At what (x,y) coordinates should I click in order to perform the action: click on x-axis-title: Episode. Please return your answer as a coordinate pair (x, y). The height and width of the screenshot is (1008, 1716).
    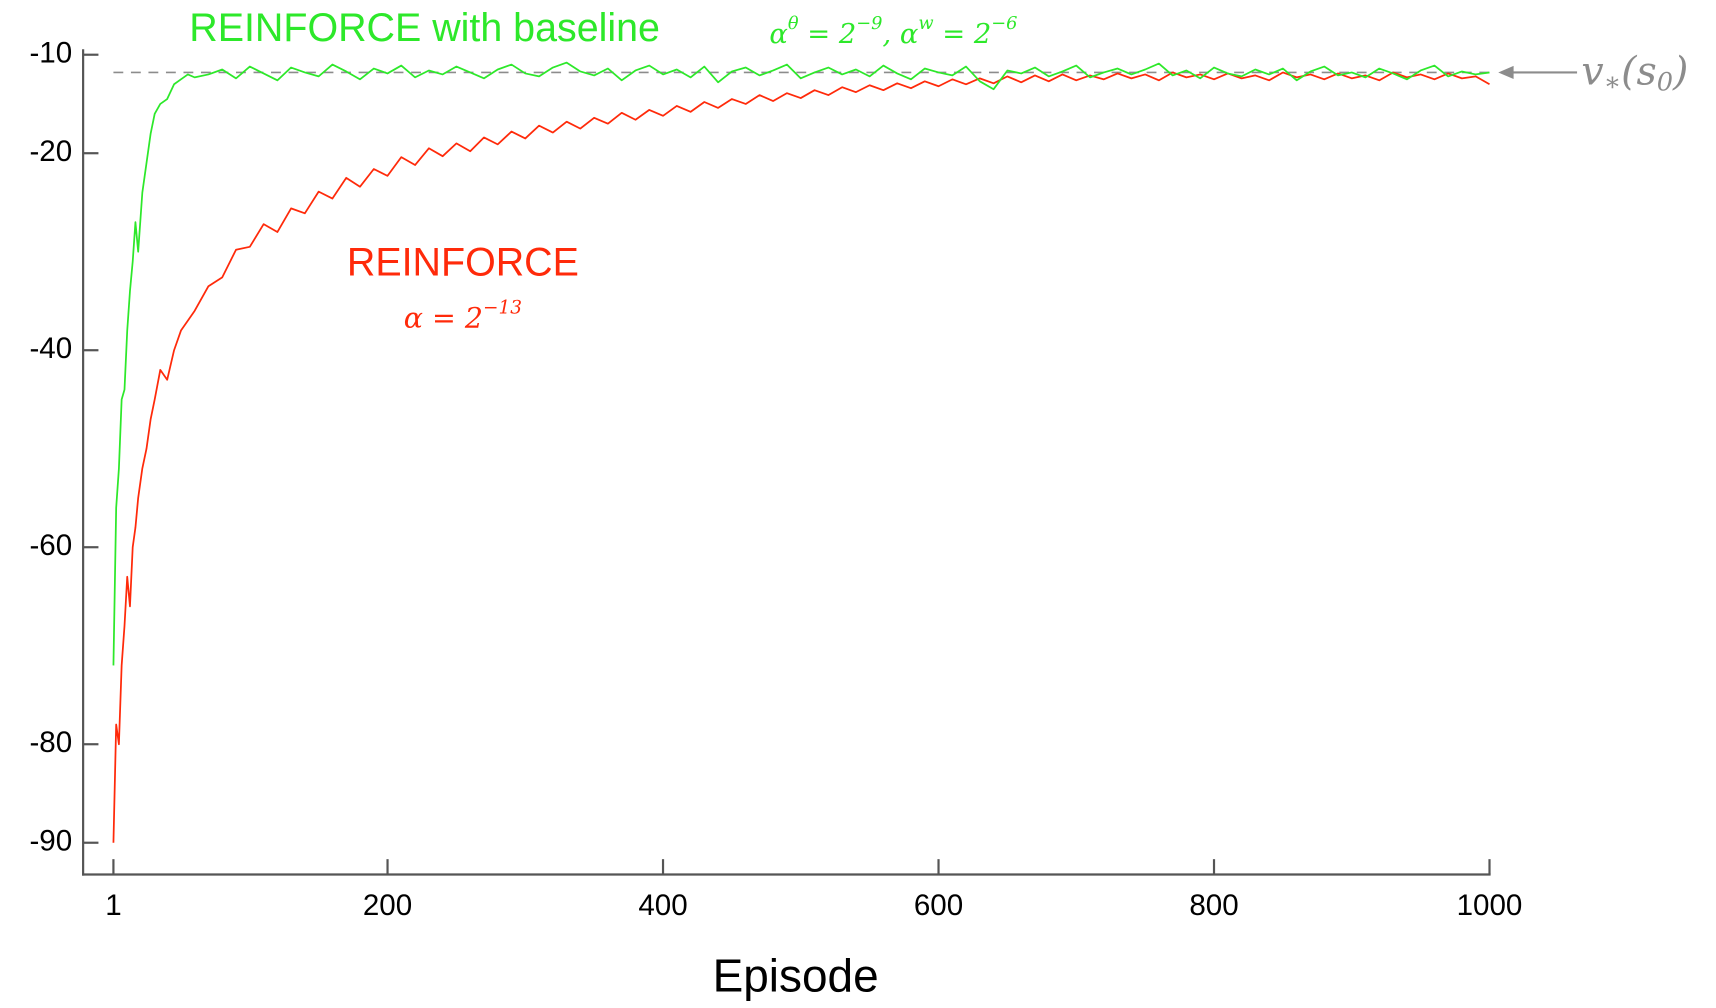
    Looking at the image, I should click on (796, 976).